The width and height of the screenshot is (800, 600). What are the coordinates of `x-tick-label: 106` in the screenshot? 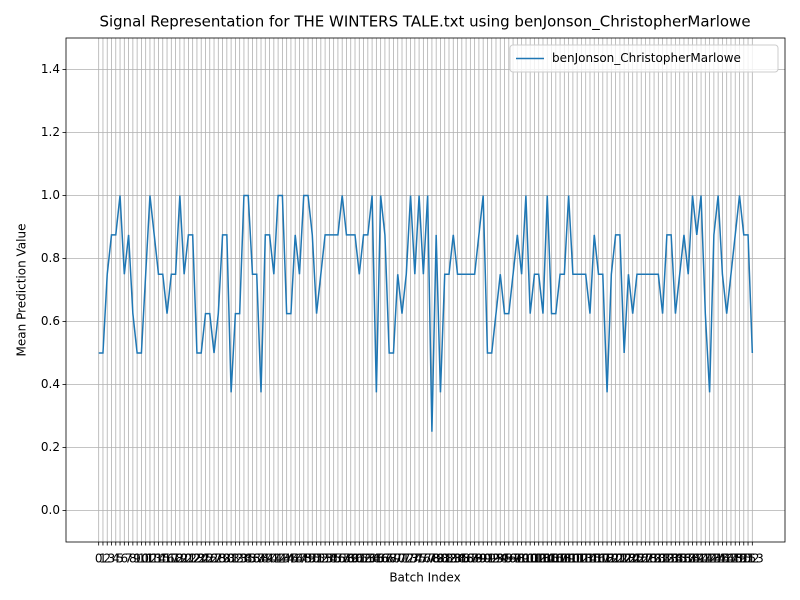 It's located at (551, 559).